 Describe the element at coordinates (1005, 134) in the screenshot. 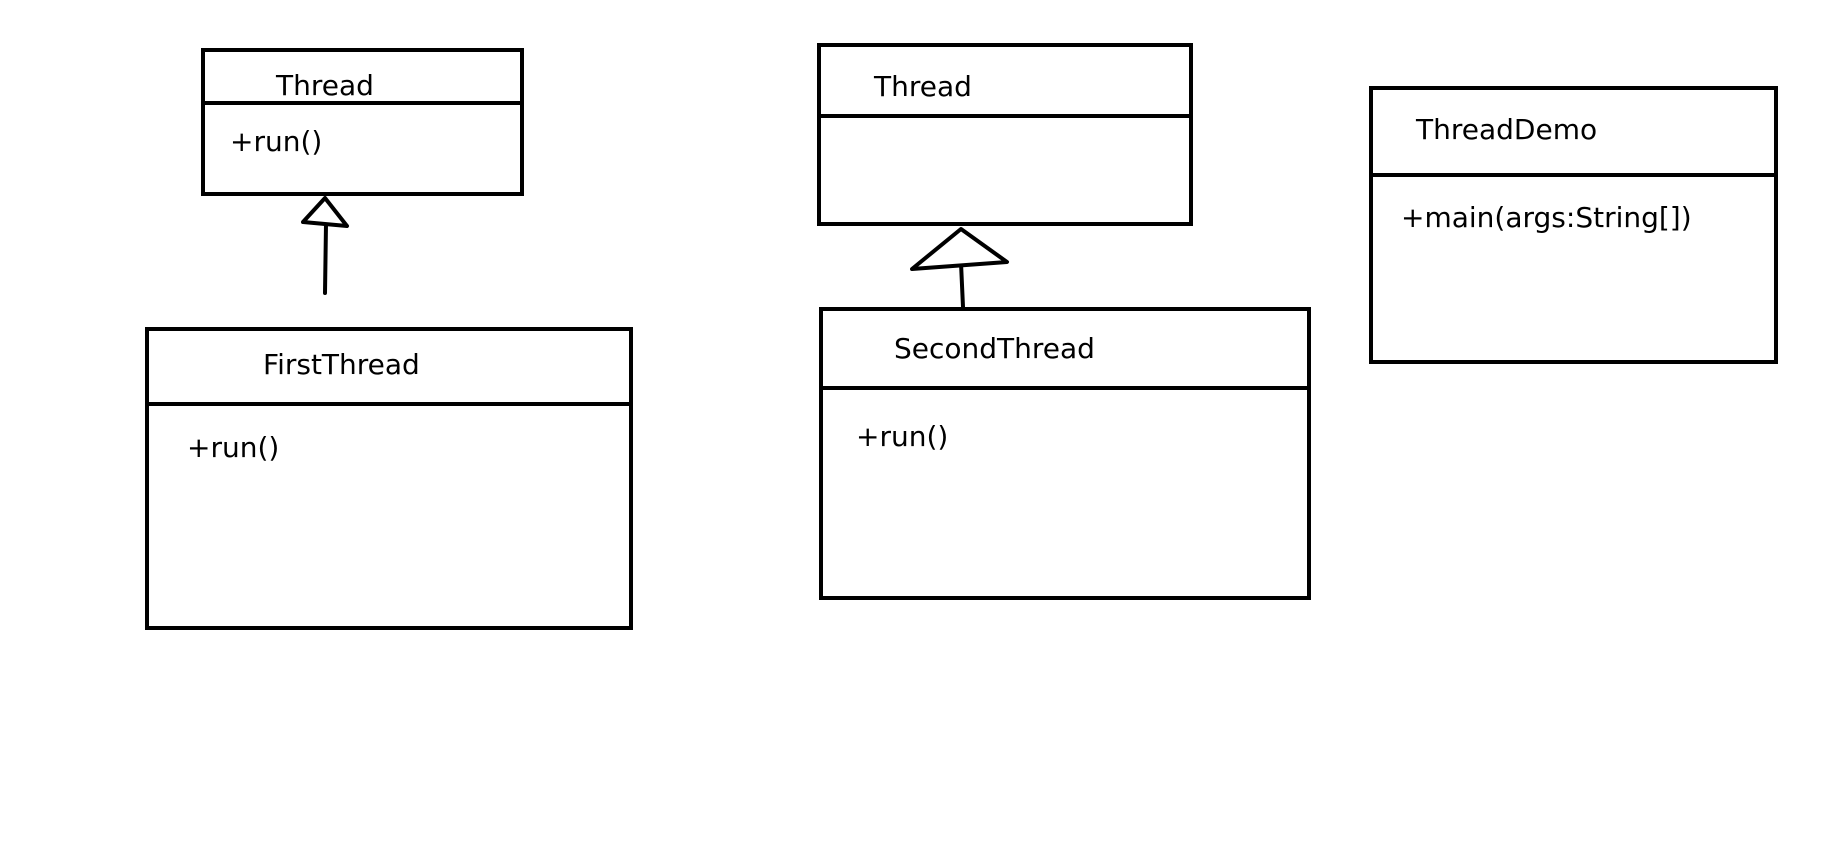

I see `class-box-thread-middle: Thread` at that location.